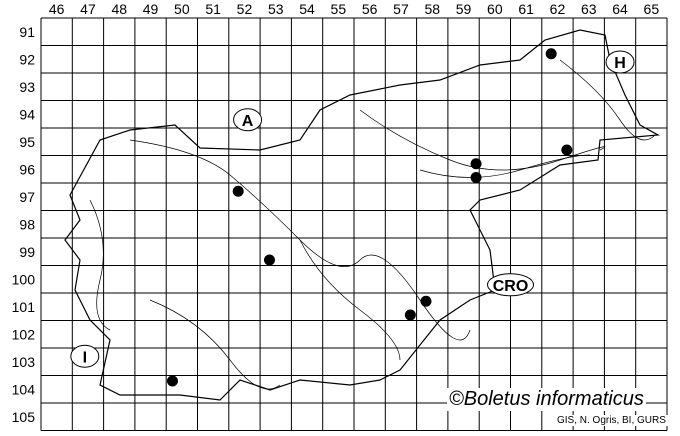 The image size is (680, 436). Describe the element at coordinates (57, 9) in the screenshot. I see `column-label: 46` at that location.